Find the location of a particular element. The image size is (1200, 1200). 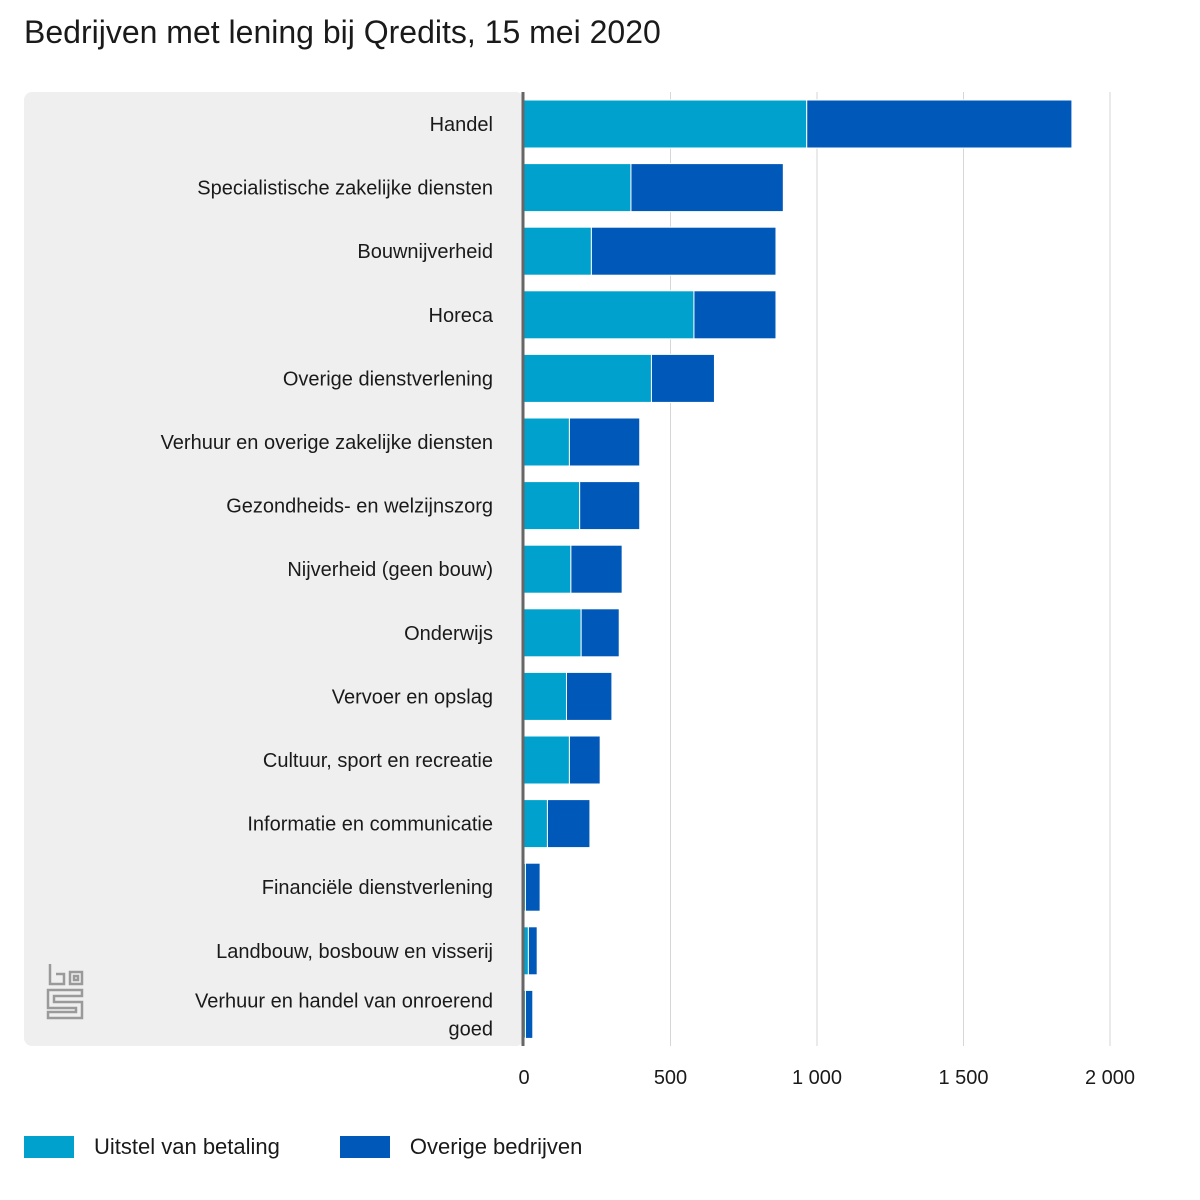

category-label: Landbouw, bosbouw en visserij is located at coordinates (354, 952).